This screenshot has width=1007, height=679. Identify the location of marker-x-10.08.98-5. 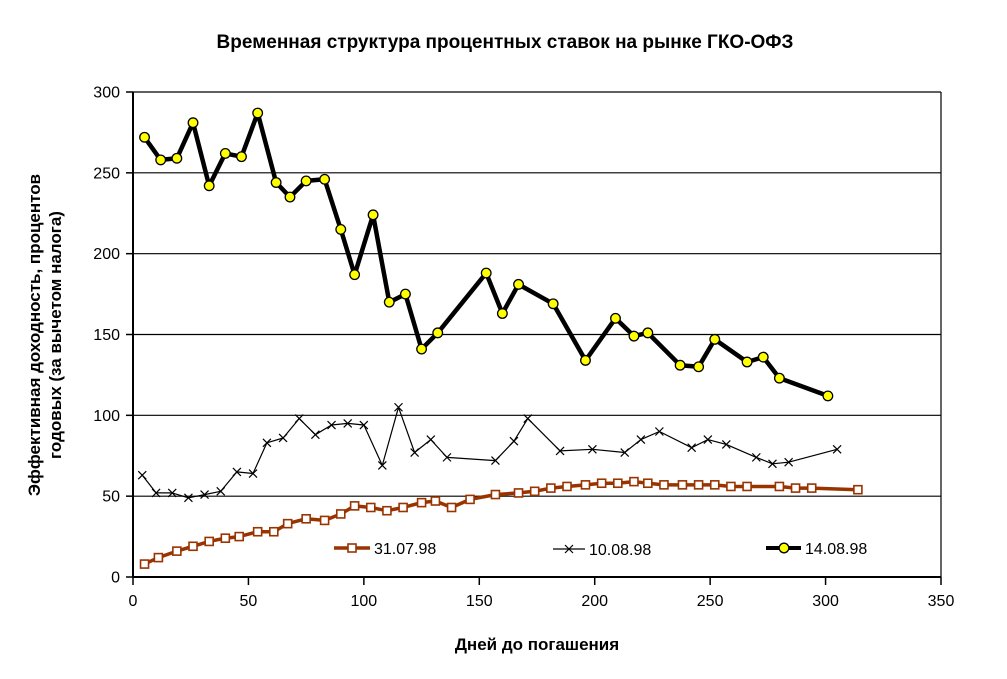
(221, 491).